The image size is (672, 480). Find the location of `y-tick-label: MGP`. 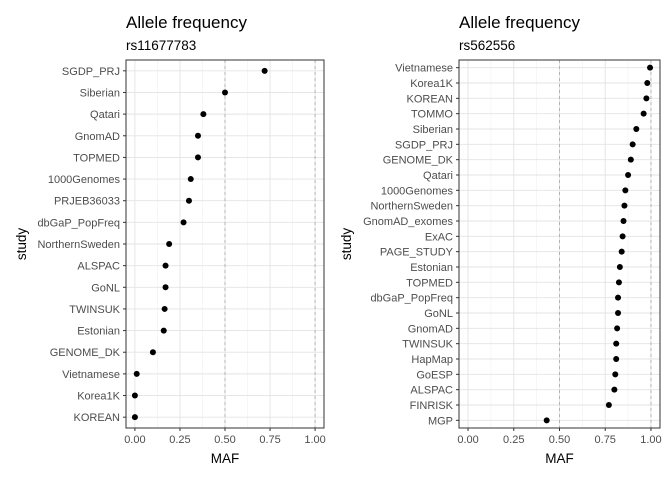

y-tick-label: MGP is located at coordinates (440, 421).